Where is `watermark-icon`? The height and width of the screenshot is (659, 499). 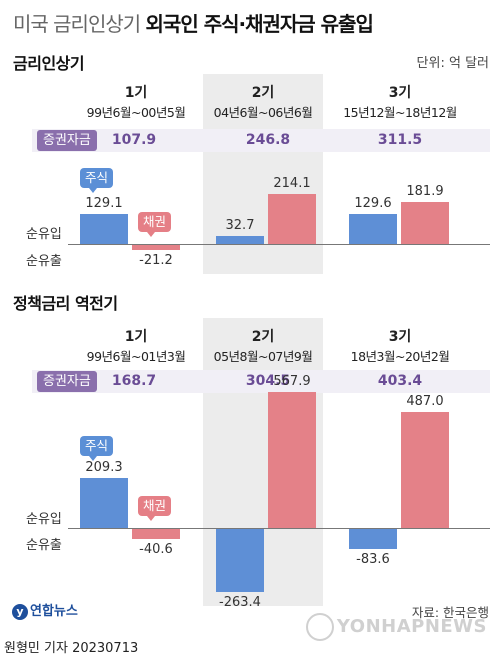
watermark-icon is located at coordinates (319, 627).